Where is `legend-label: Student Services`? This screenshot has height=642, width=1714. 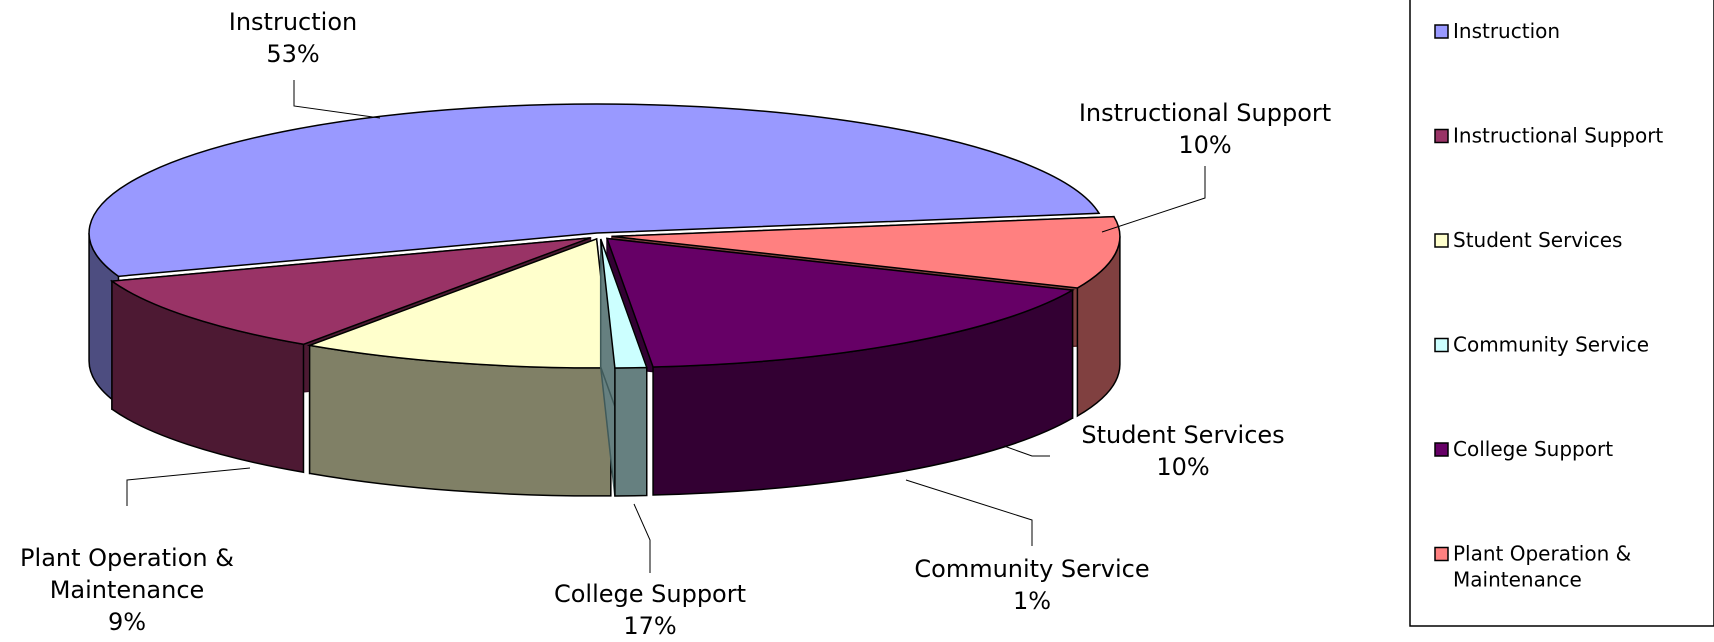
legend-label: Student Services is located at coordinates (1537, 240).